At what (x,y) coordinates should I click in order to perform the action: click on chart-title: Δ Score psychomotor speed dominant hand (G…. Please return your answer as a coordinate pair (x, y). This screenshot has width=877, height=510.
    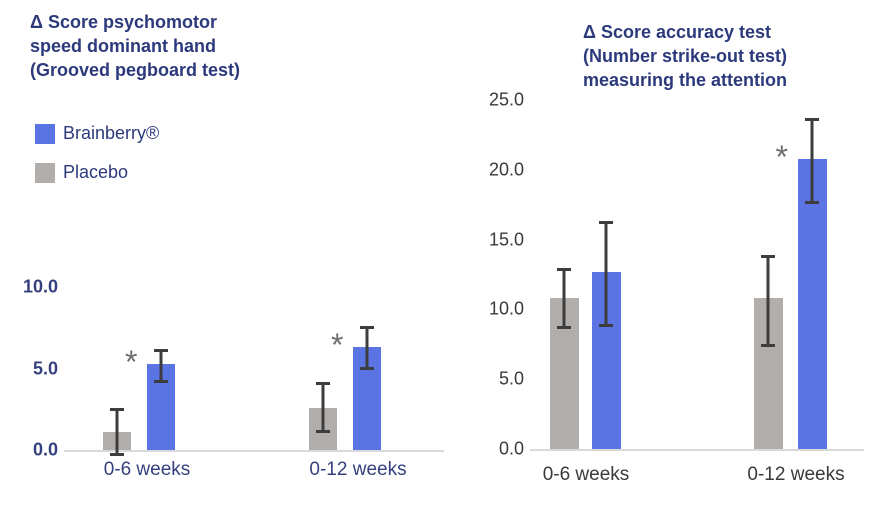
    Looking at the image, I should click on (135, 46).